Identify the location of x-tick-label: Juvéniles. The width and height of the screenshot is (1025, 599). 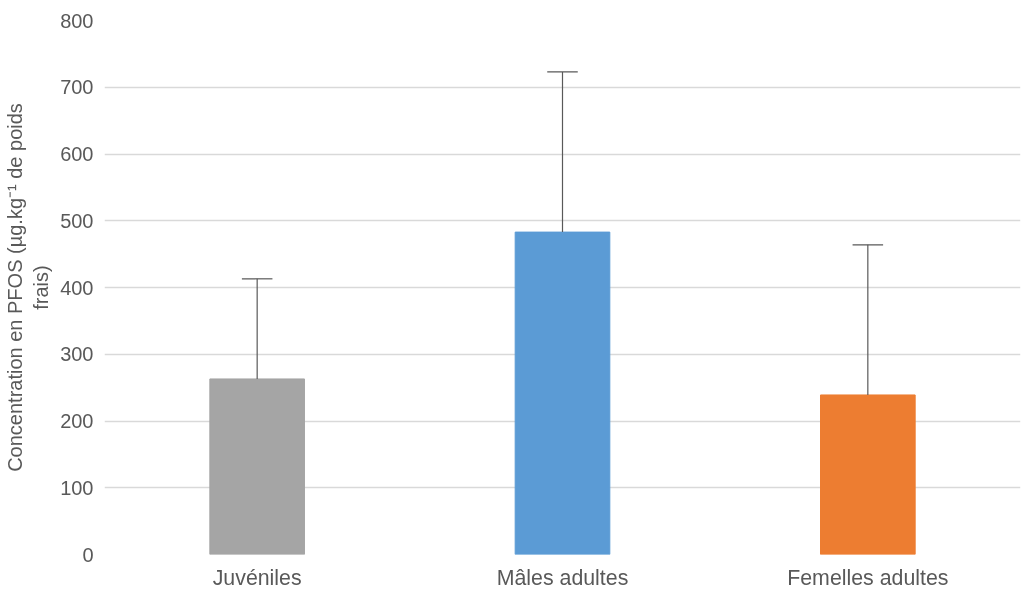
(257, 577).